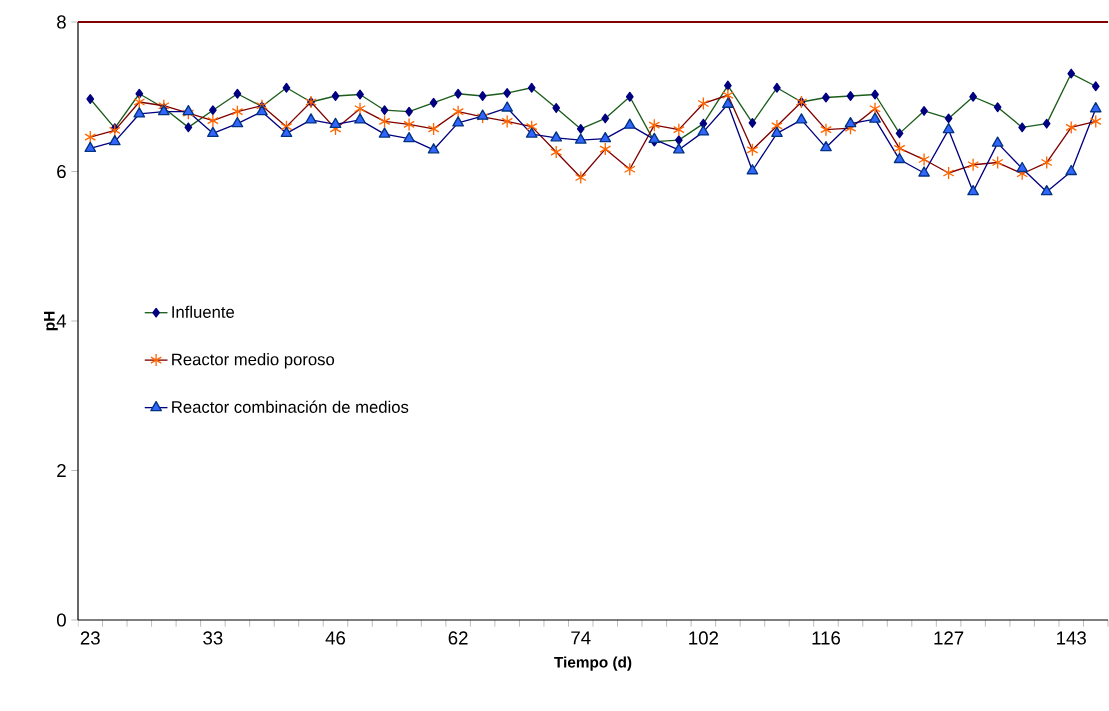 Image resolution: width=1109 pixels, height=711 pixels. What do you see at coordinates (61, 22) in the screenshot?
I see `y-tick-label: 8` at bounding box center [61, 22].